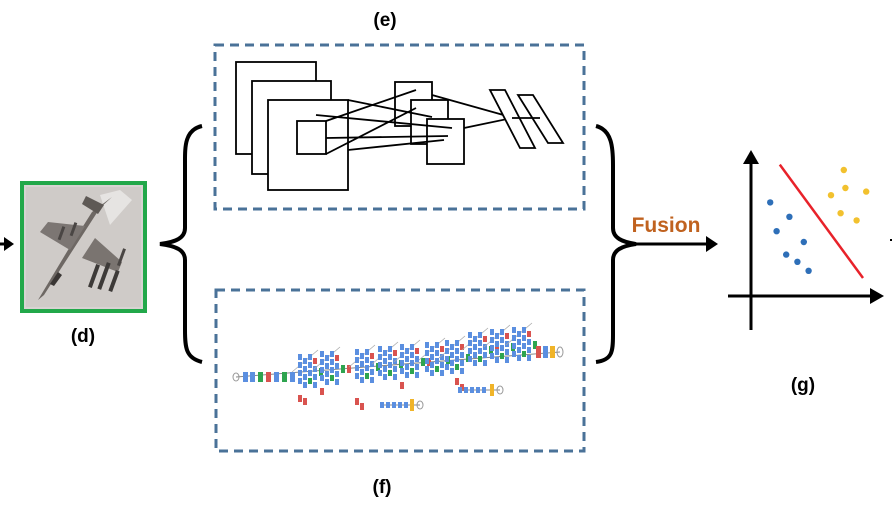 The image size is (892, 508). I want to click on head-layer-block, so click(545, 352).